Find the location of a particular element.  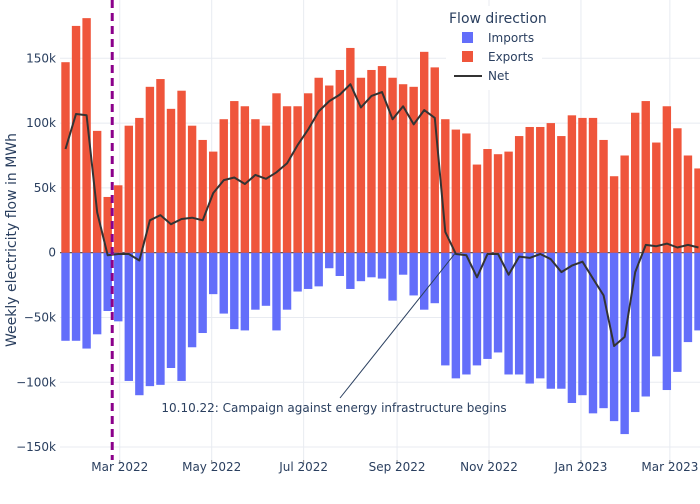

y-tick-label: 0 is located at coordinates (52, 253).